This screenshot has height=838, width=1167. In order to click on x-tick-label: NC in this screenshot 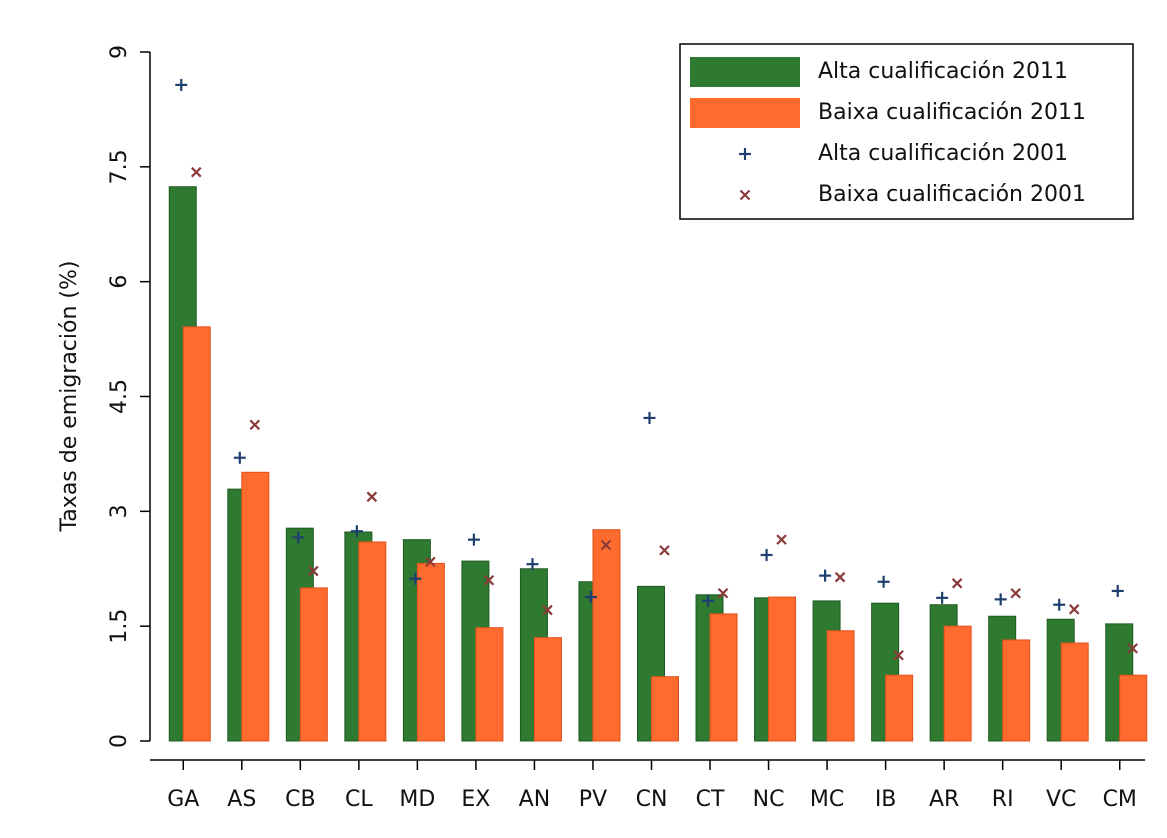, I will do `click(769, 799)`.